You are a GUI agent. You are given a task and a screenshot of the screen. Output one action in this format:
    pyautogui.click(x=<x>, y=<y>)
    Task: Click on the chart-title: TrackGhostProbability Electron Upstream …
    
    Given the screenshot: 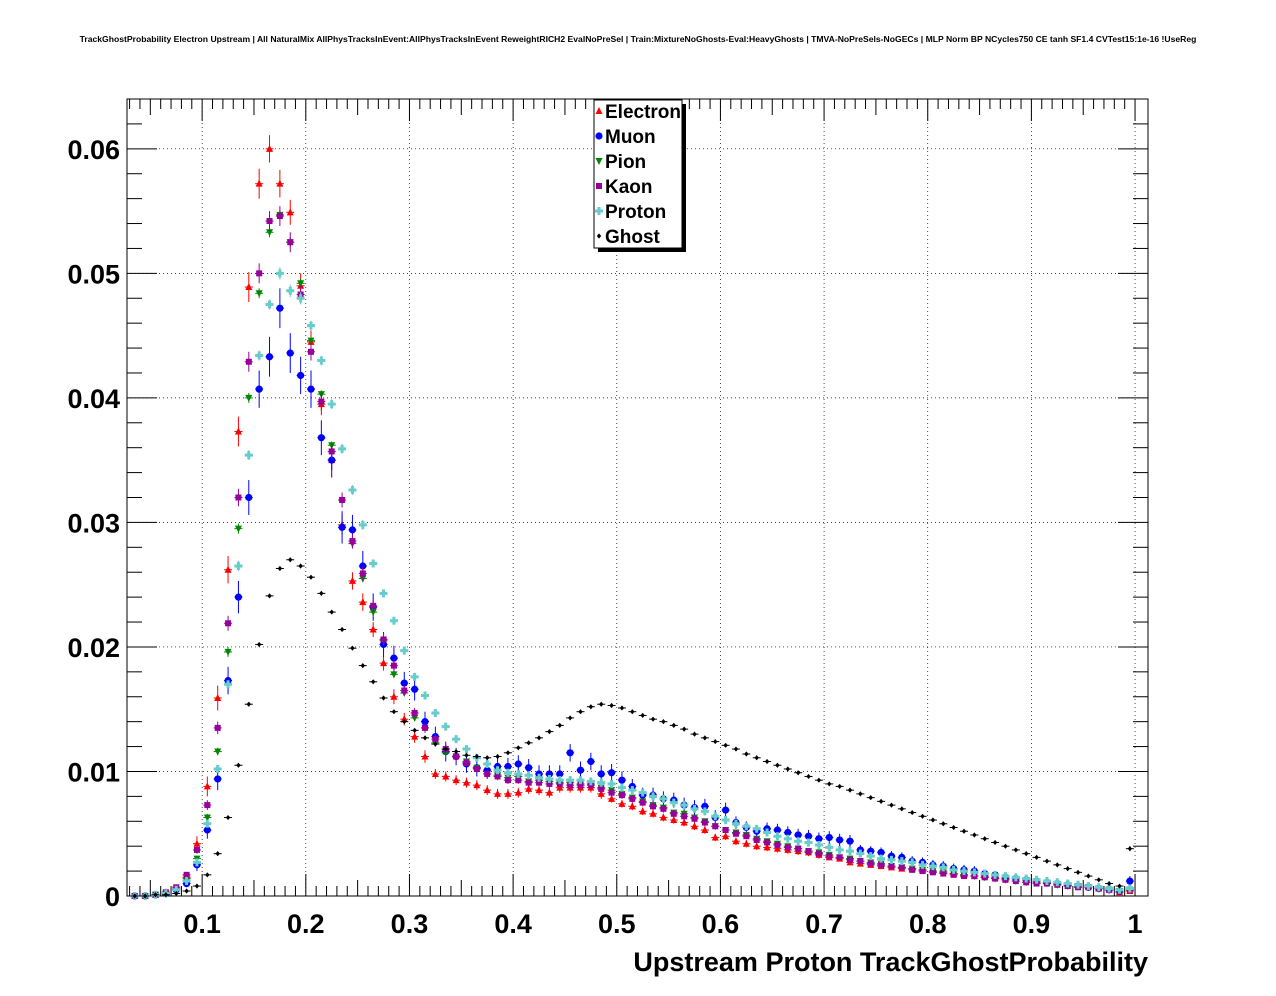 What is the action you would take?
    pyautogui.click(x=638, y=39)
    